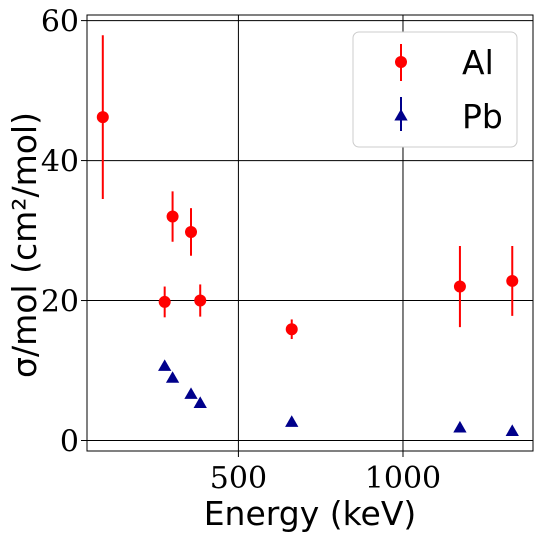  I want to click on legend: Al Pb, so click(435, 89).